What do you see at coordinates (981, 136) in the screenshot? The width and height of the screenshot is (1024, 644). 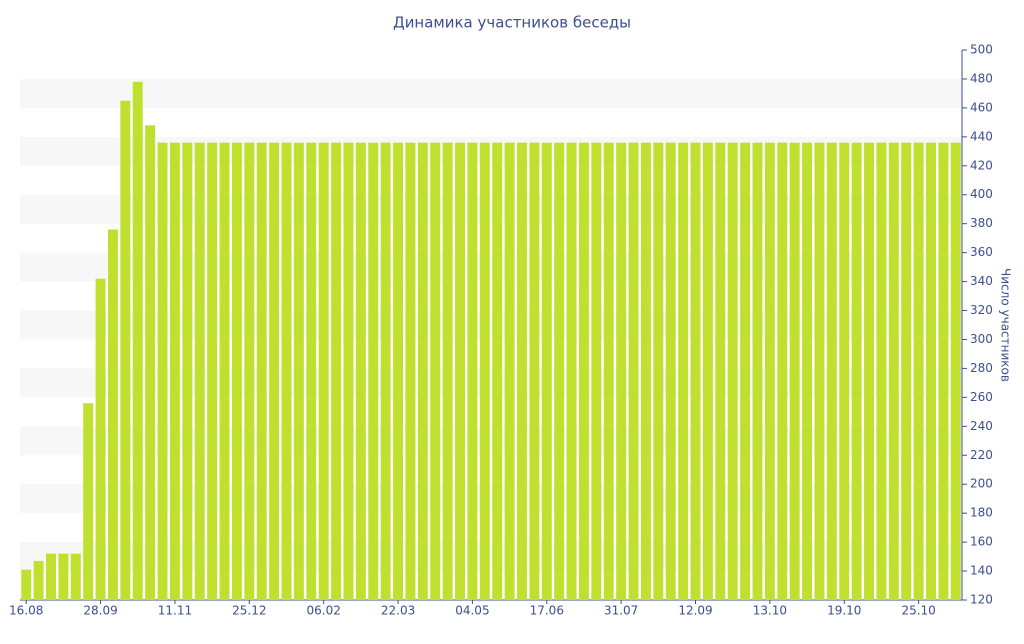 I see `y-tick-label: 440` at bounding box center [981, 136].